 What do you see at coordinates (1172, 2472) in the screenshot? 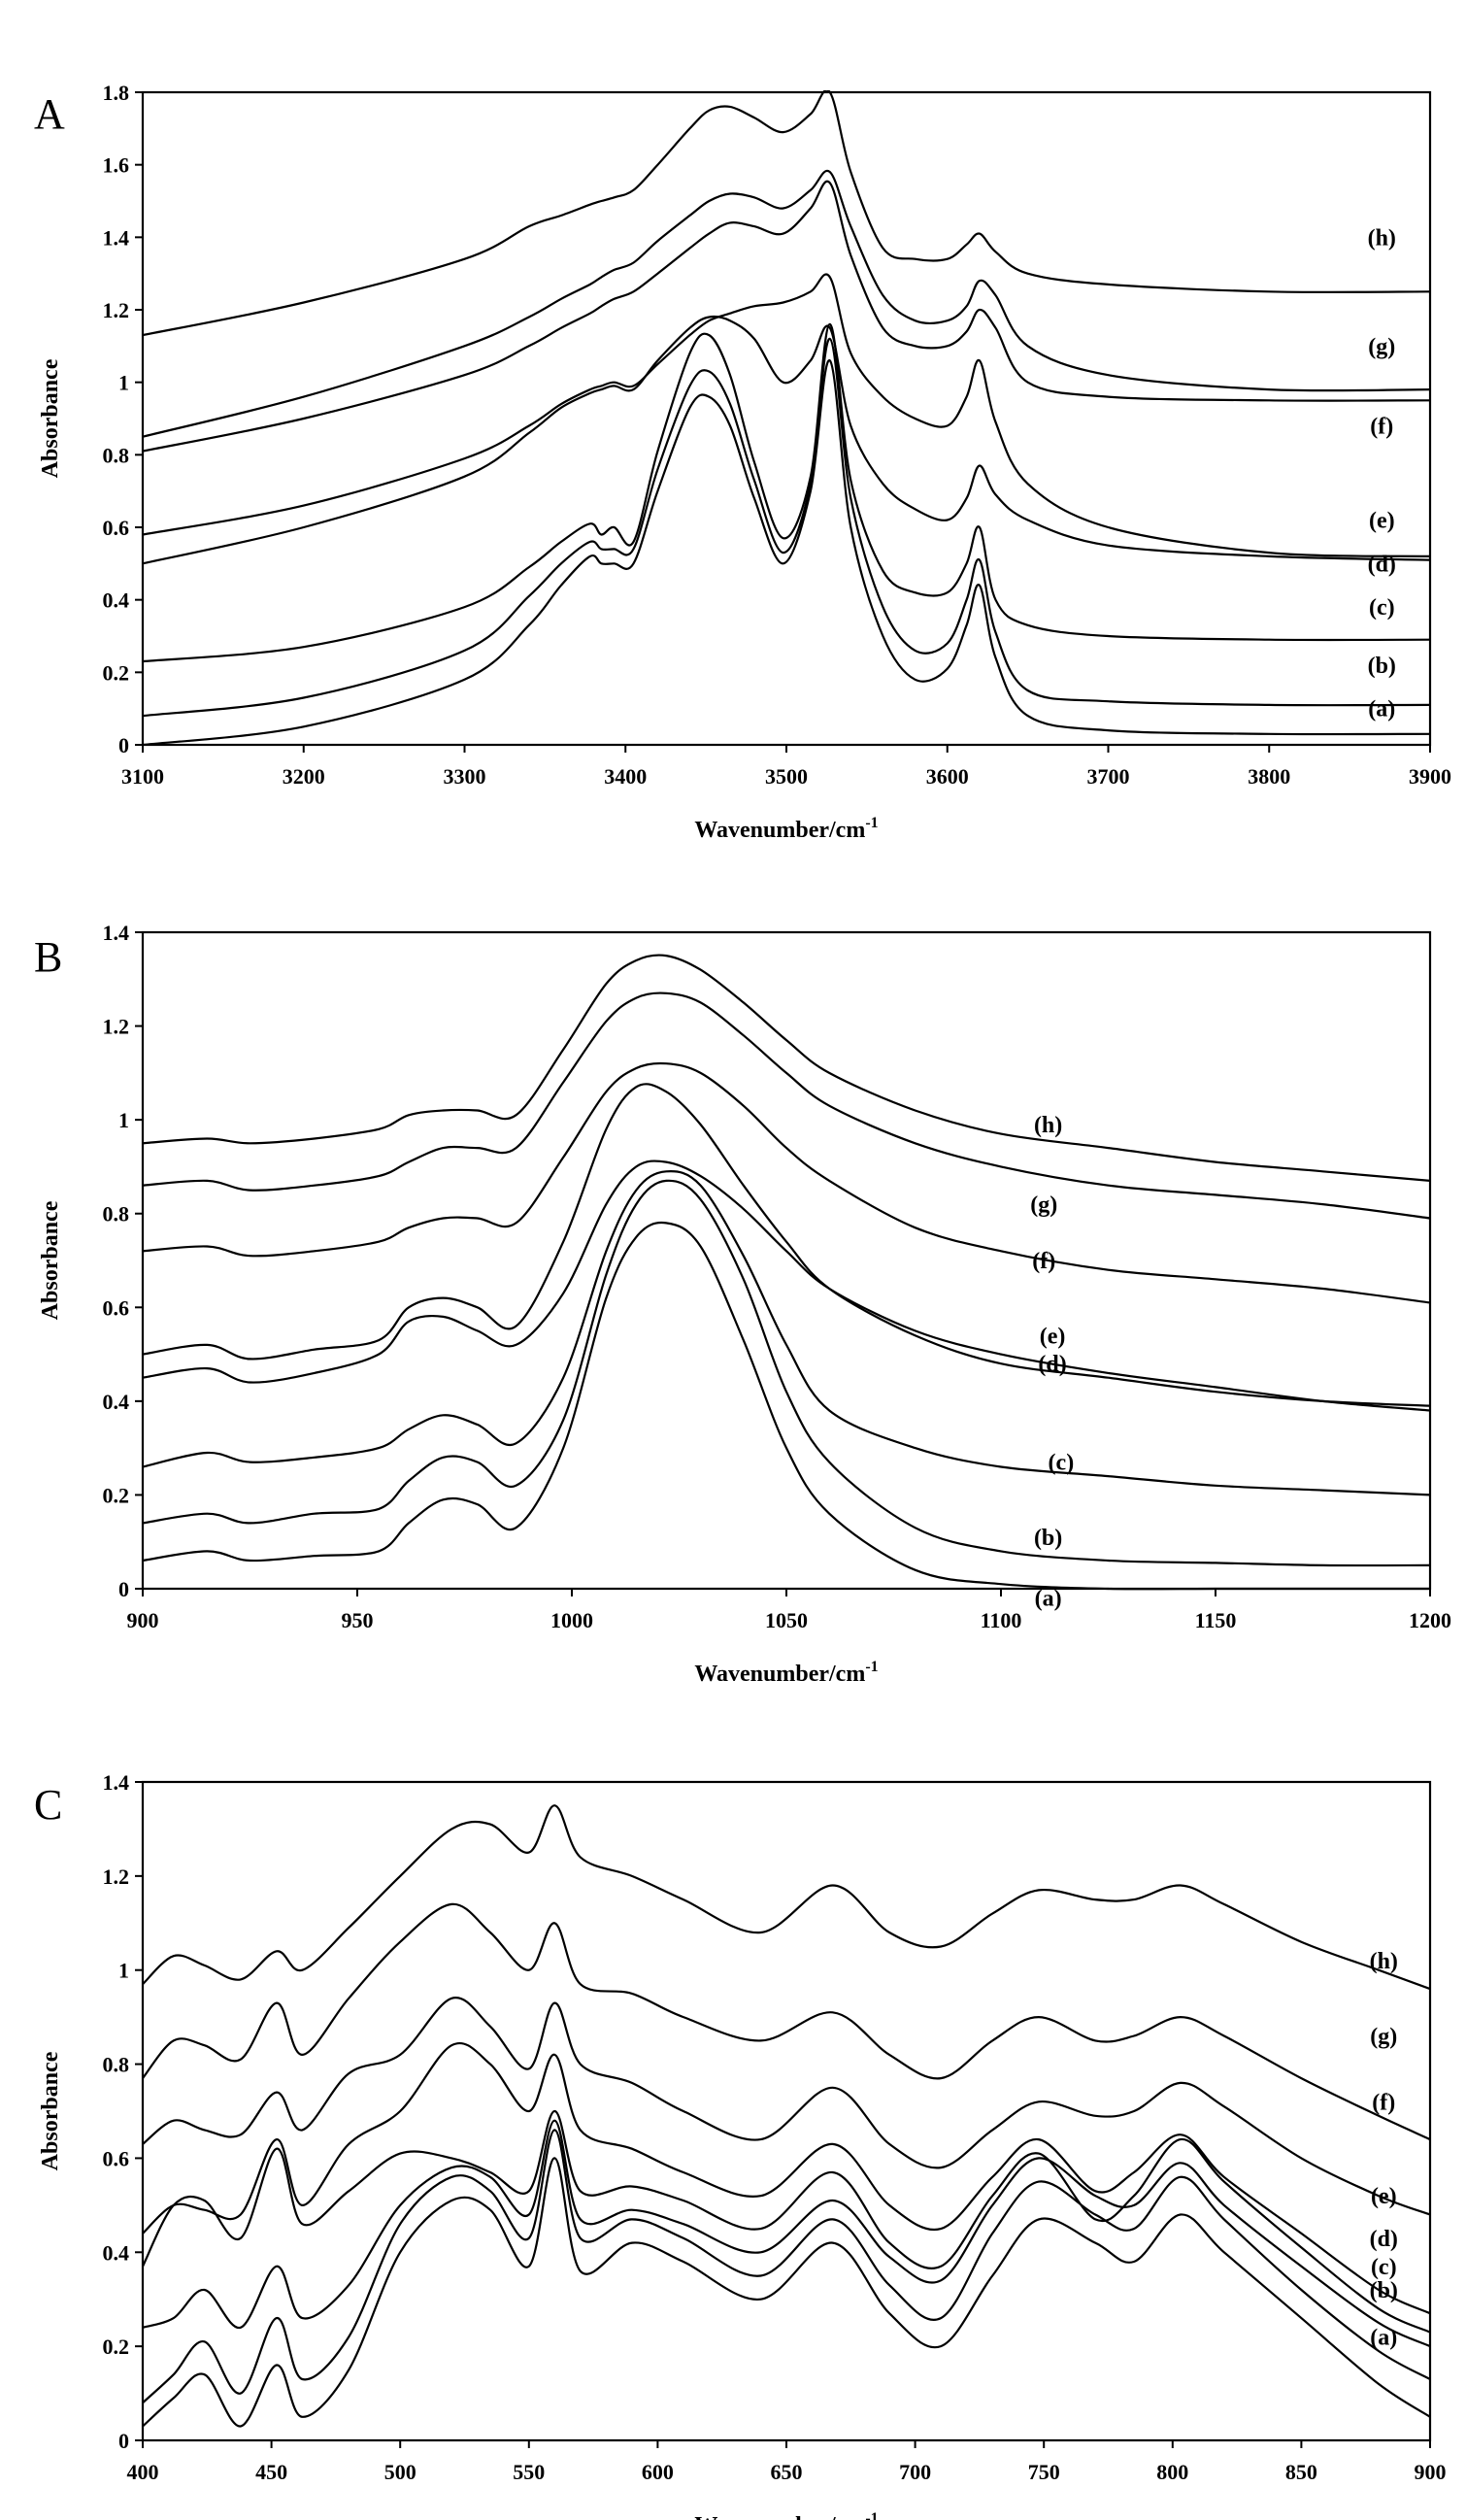
I see `x-tick-label: 800` at bounding box center [1172, 2472].